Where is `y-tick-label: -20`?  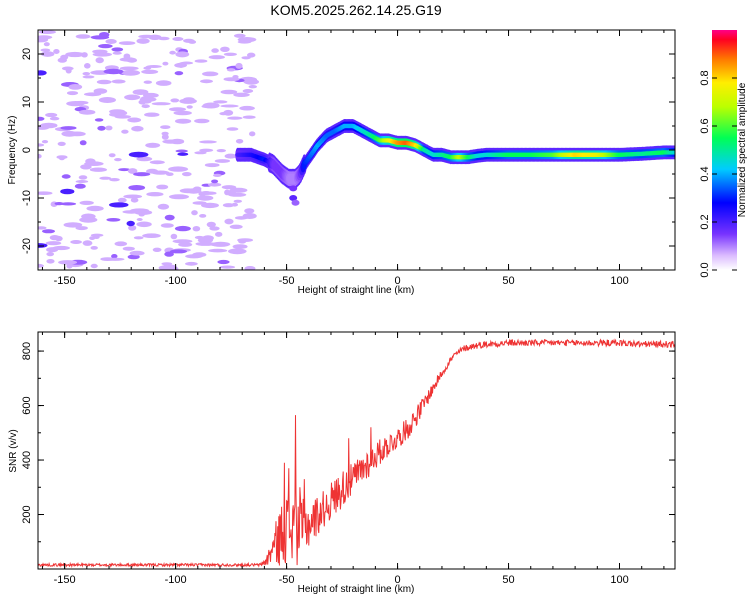 y-tick-label: -20 is located at coordinates (27, 246).